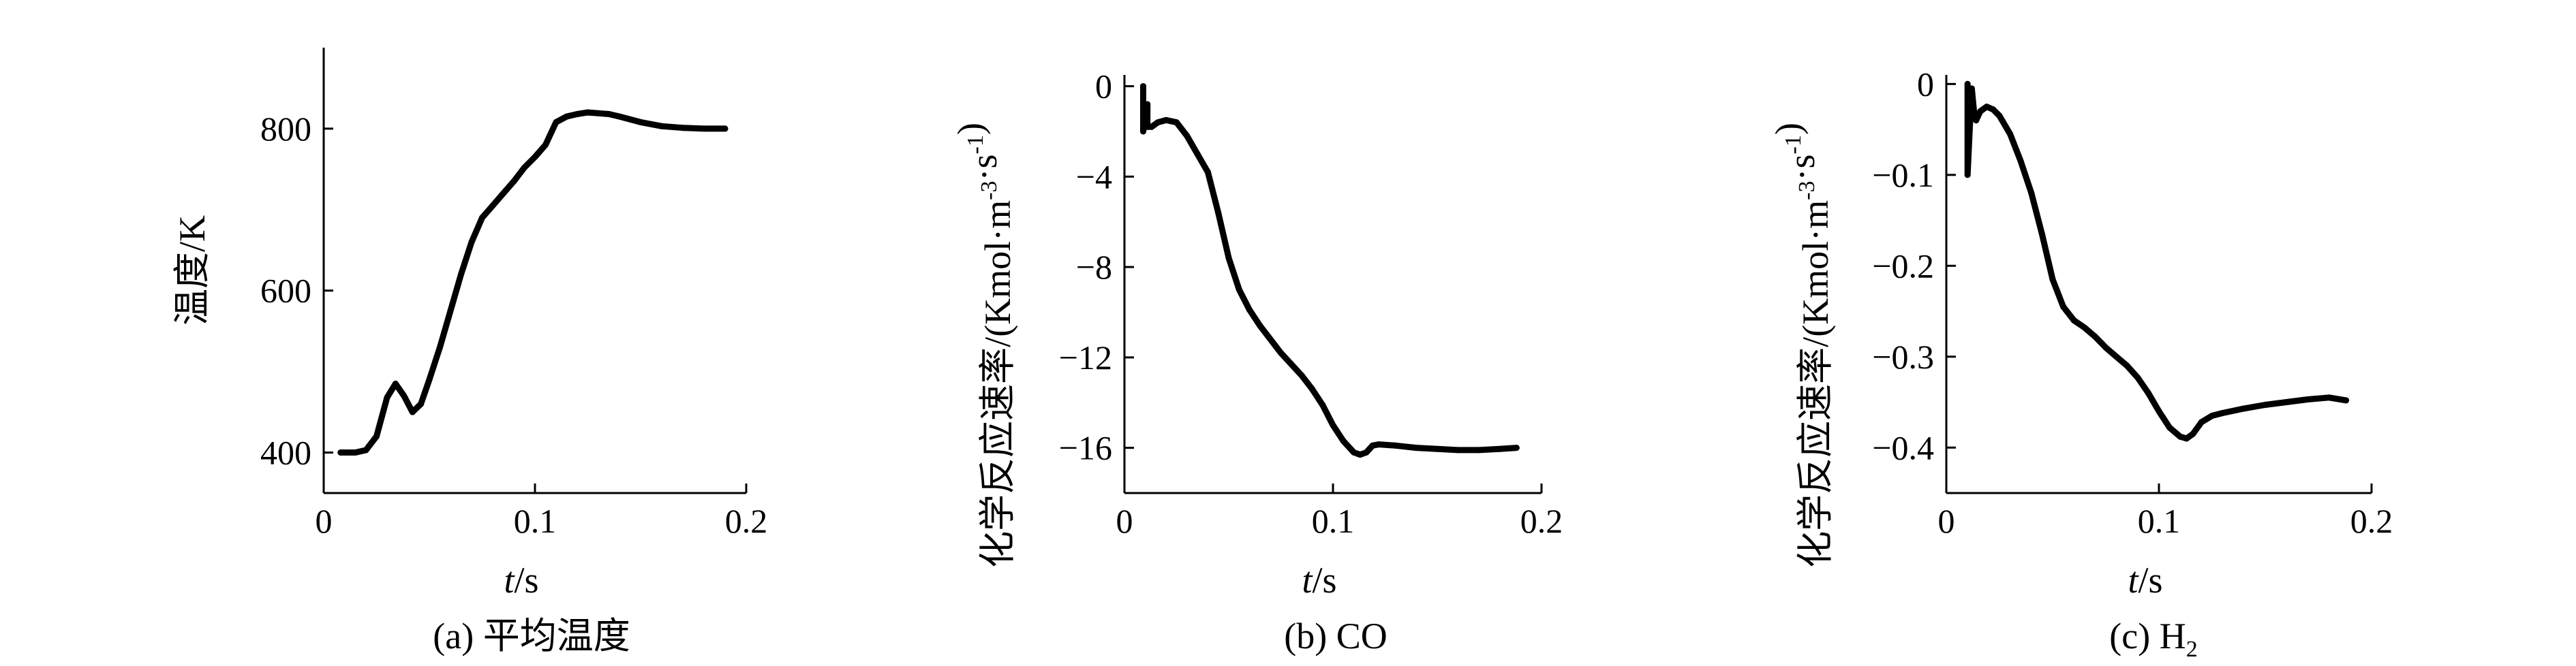 Image resolution: width=2576 pixels, height=666 pixels. What do you see at coordinates (1103, 86) in the screenshot?
I see `y-tick-label: 0` at bounding box center [1103, 86].